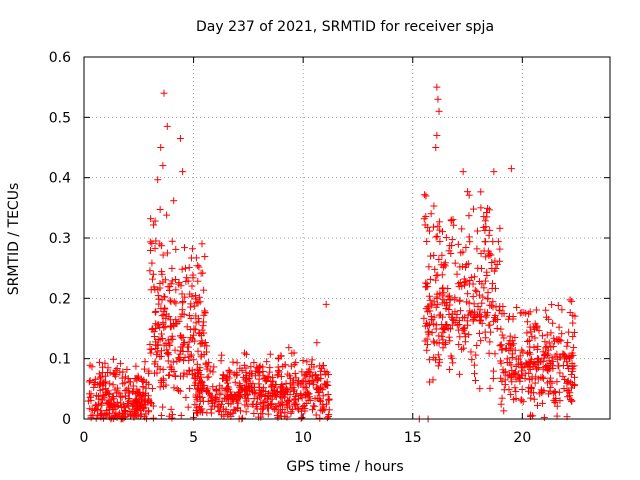 The height and width of the screenshot is (480, 640). Describe the element at coordinates (60, 299) in the screenshot. I see `y-tick-label: 0.2` at that location.